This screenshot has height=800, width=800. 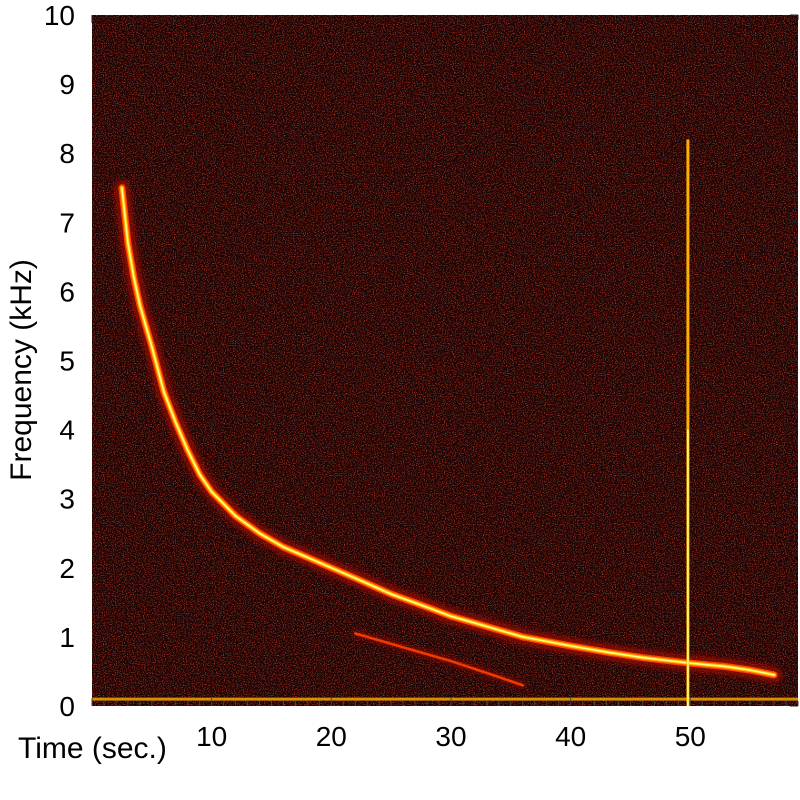 What do you see at coordinates (67, 153) in the screenshot?
I see `y-tick-label: 8` at bounding box center [67, 153].